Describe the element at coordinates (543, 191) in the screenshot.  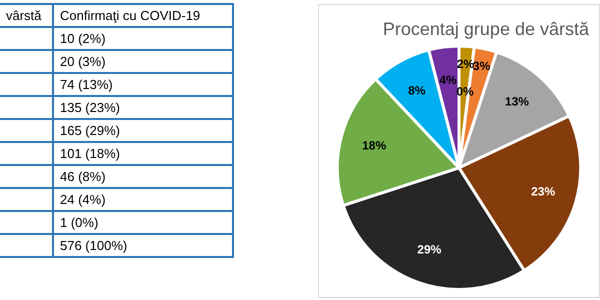
I see `data-label: 23%` at that location.